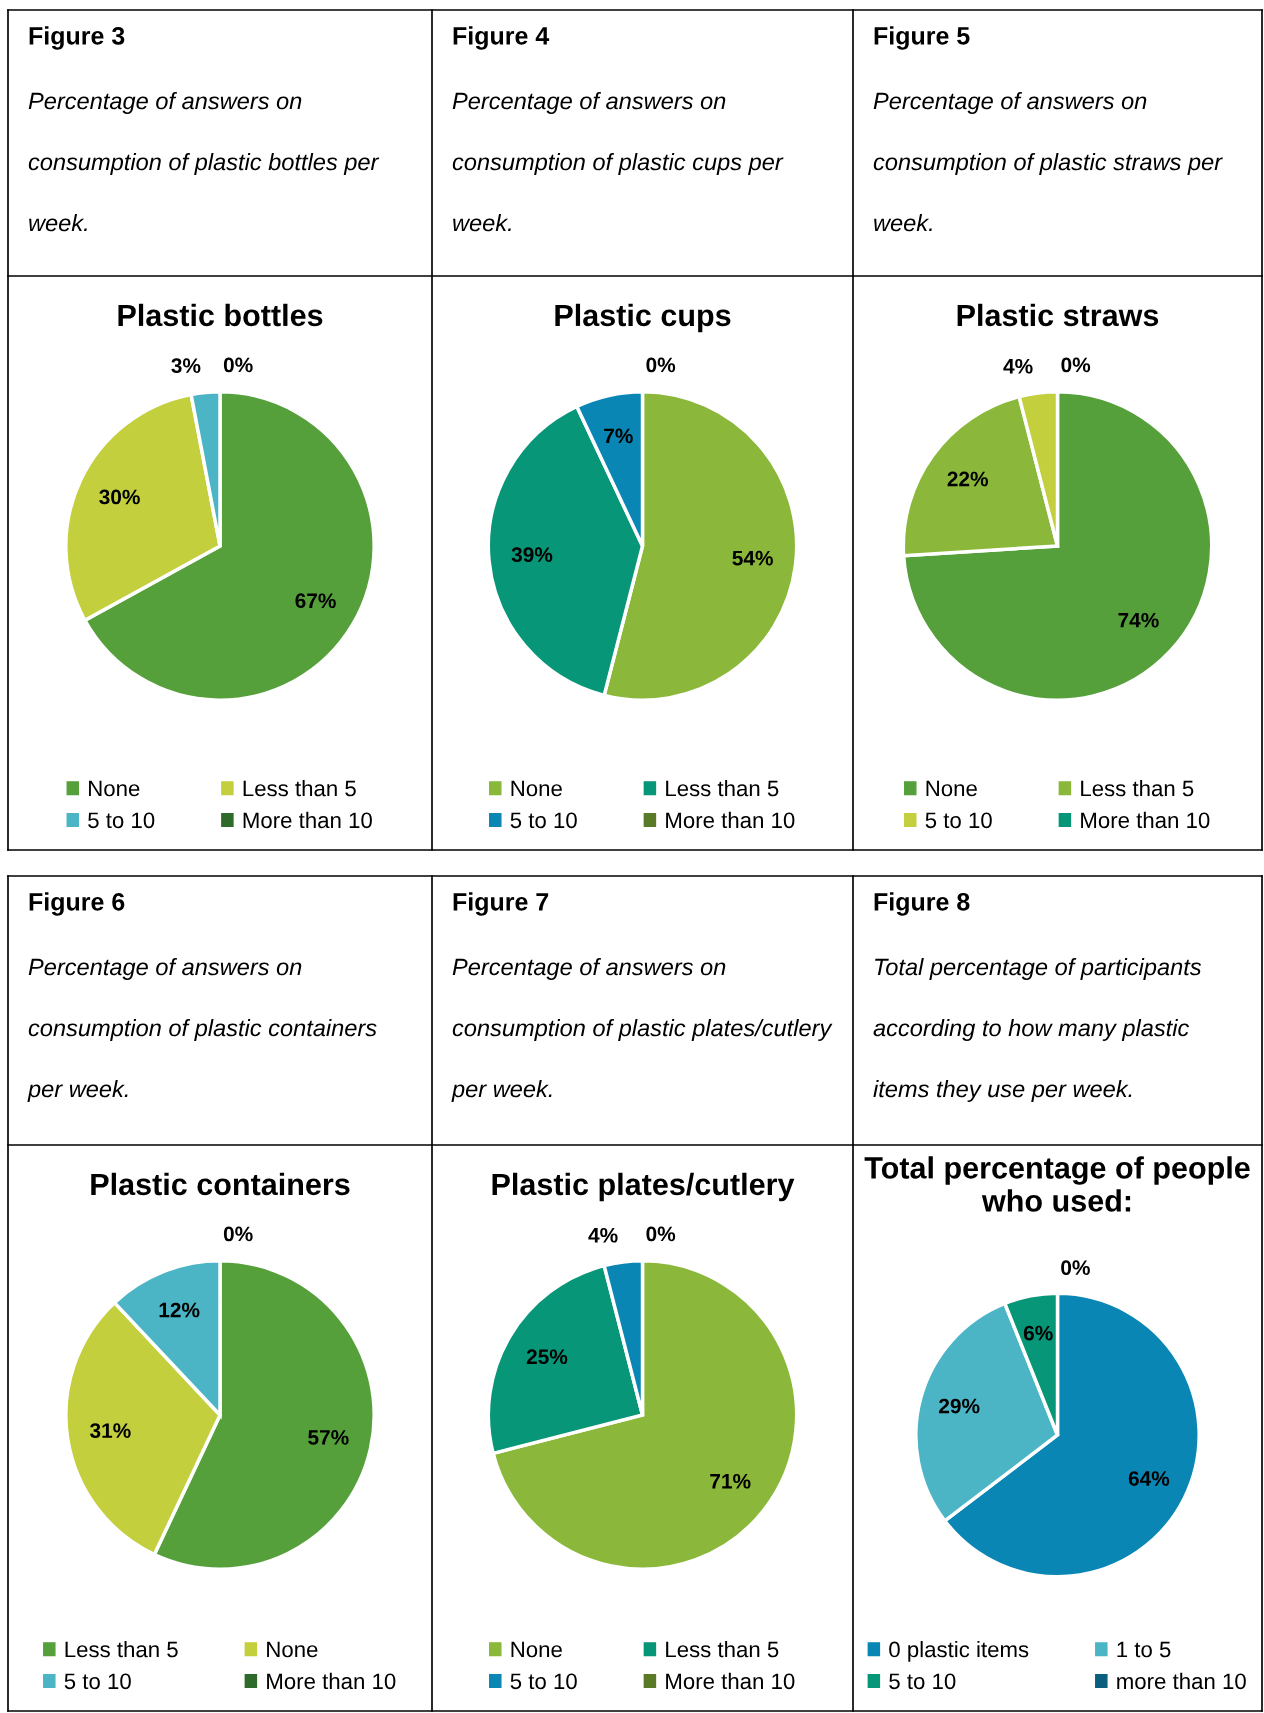 Image resolution: width=1264 pixels, height=1713 pixels. Describe the element at coordinates (1181, 1681) in the screenshot. I see `legend-label: more than 10` at that location.